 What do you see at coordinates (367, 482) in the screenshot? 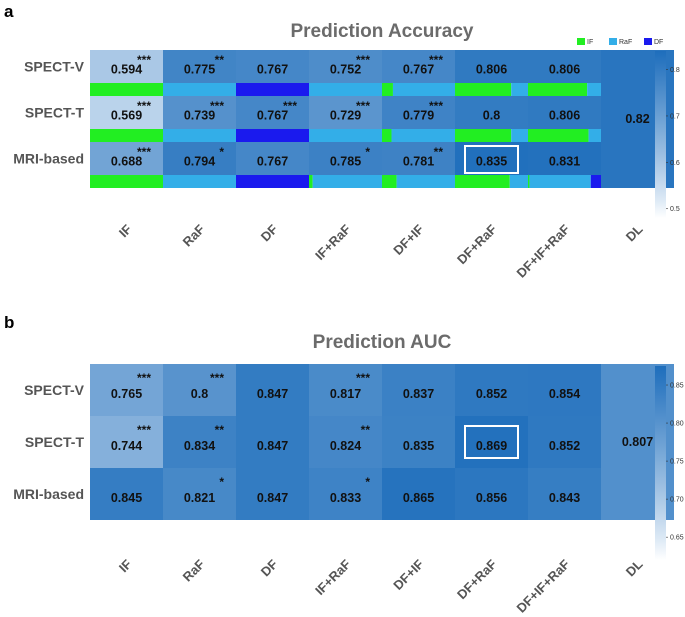
I see `significance-auc-r2-c3: *` at bounding box center [367, 482].